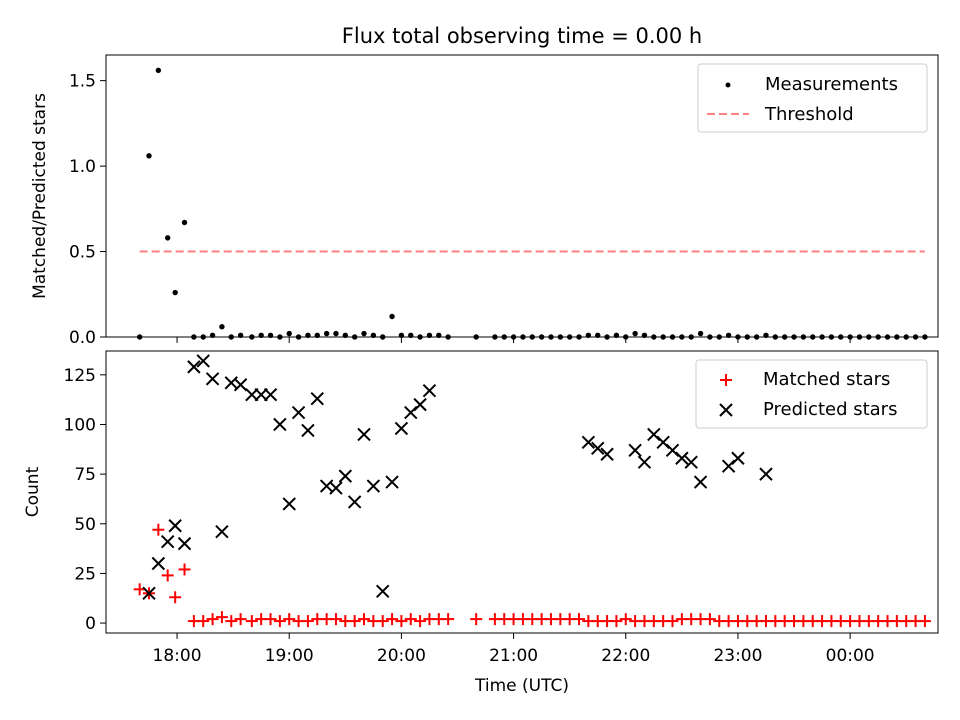 The image size is (960, 720). Describe the element at coordinates (82, 82) in the screenshot. I see `y-tick-label: 1.5` at that location.